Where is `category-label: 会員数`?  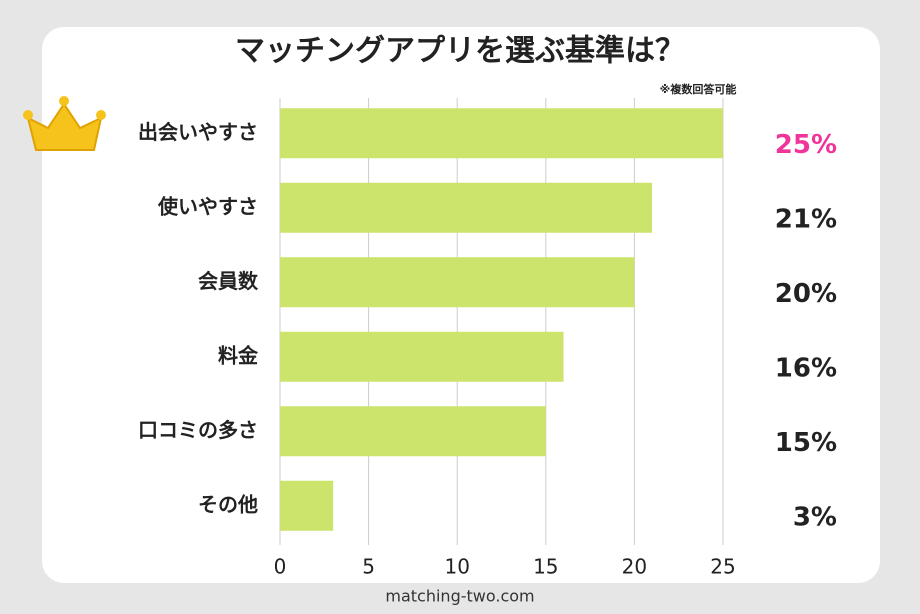 category-label: 会員数 is located at coordinates (228, 281).